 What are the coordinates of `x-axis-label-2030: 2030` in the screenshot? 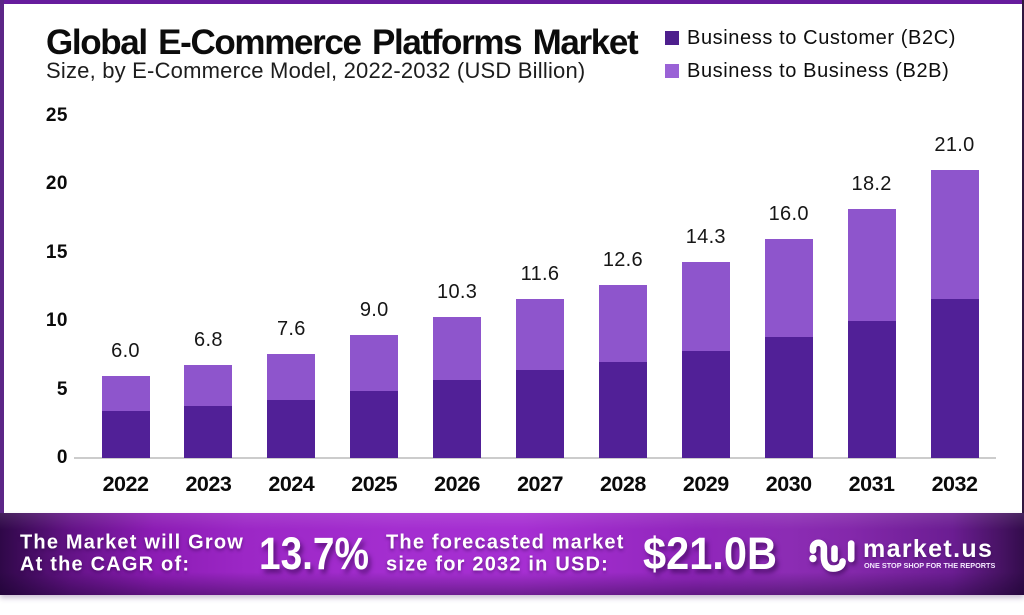 It's located at (788, 483).